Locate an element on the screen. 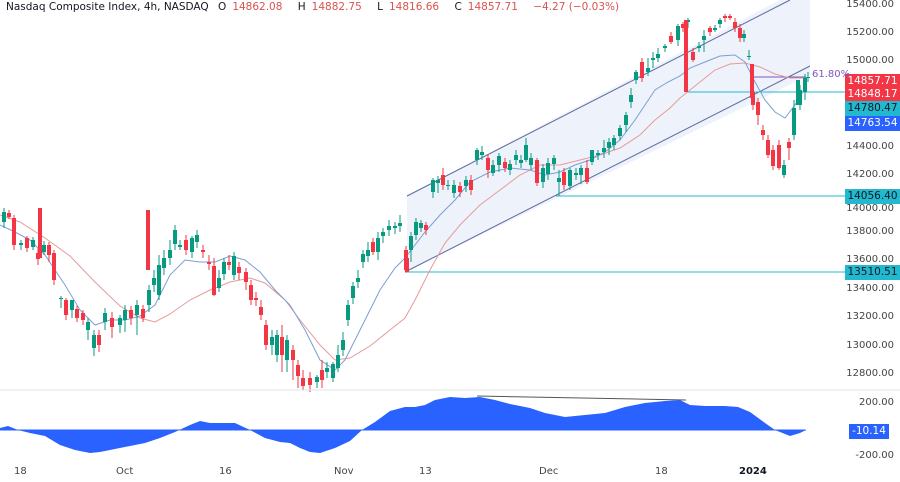  last-price-tag: 14857.71 is located at coordinates (872, 81).